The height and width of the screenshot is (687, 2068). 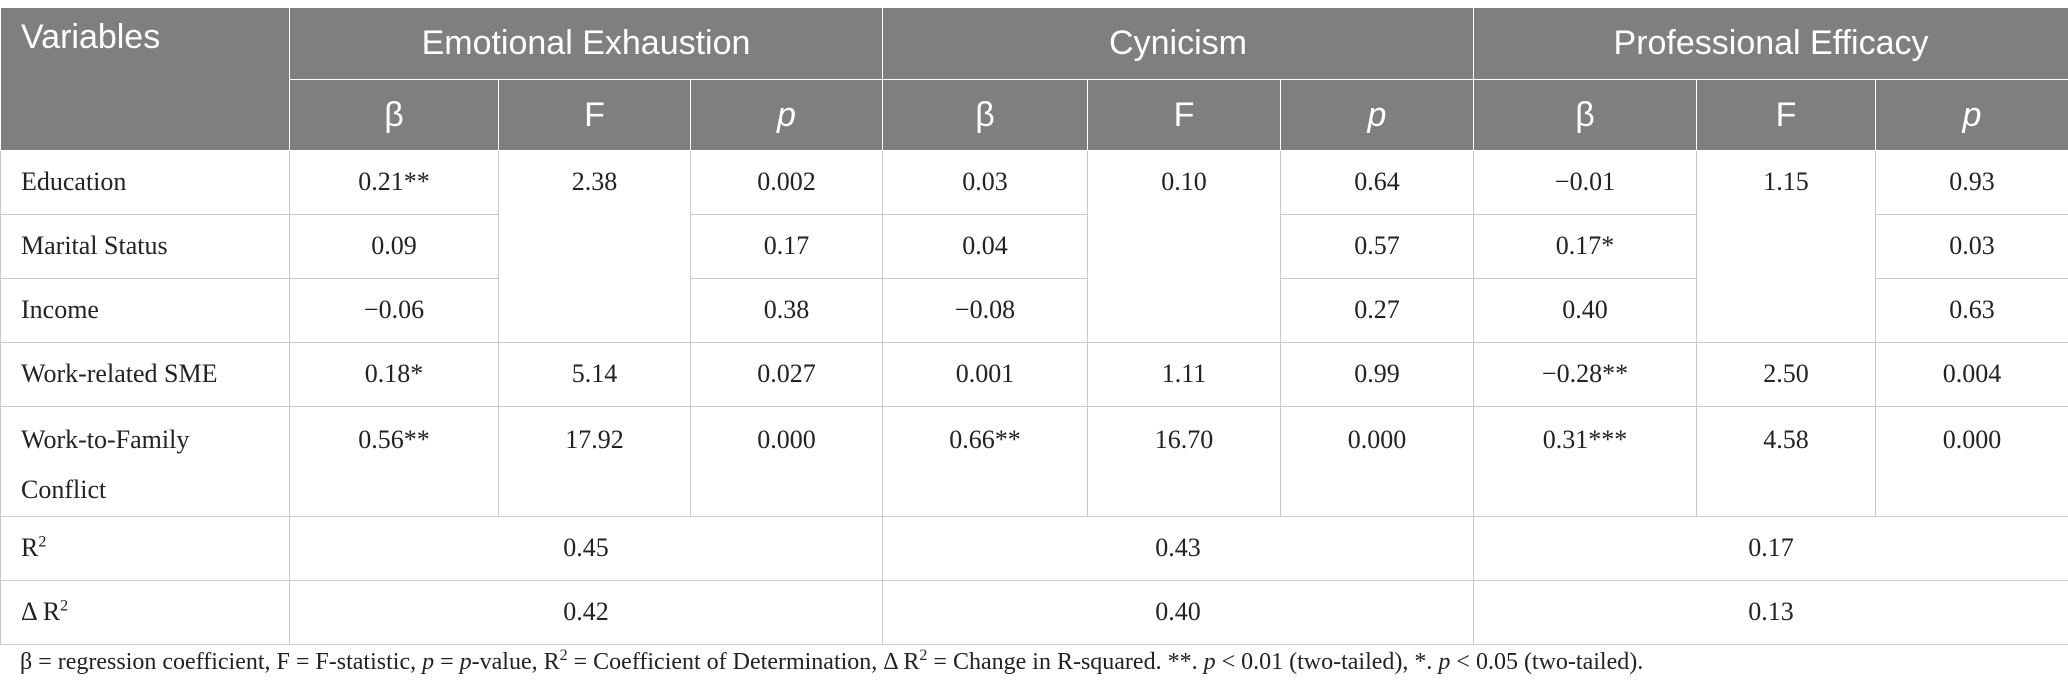 I want to click on table-cell: 0.17*, so click(x=1585, y=246).